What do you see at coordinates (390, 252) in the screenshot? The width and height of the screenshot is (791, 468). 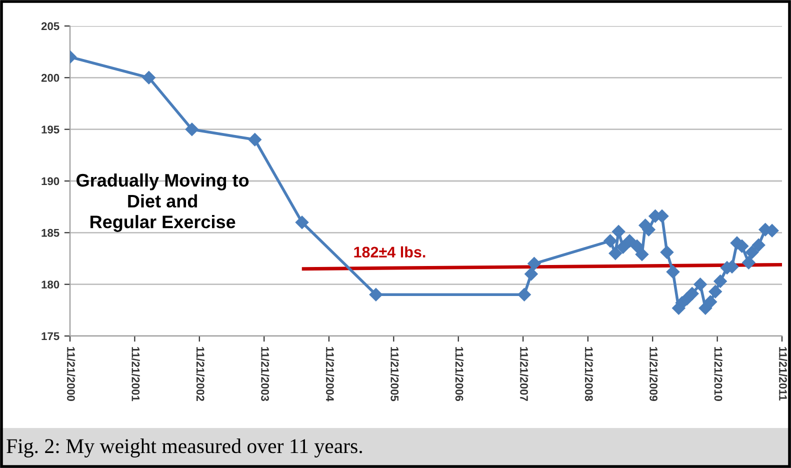 I see `series-label: 182±4 lbs.` at bounding box center [390, 252].